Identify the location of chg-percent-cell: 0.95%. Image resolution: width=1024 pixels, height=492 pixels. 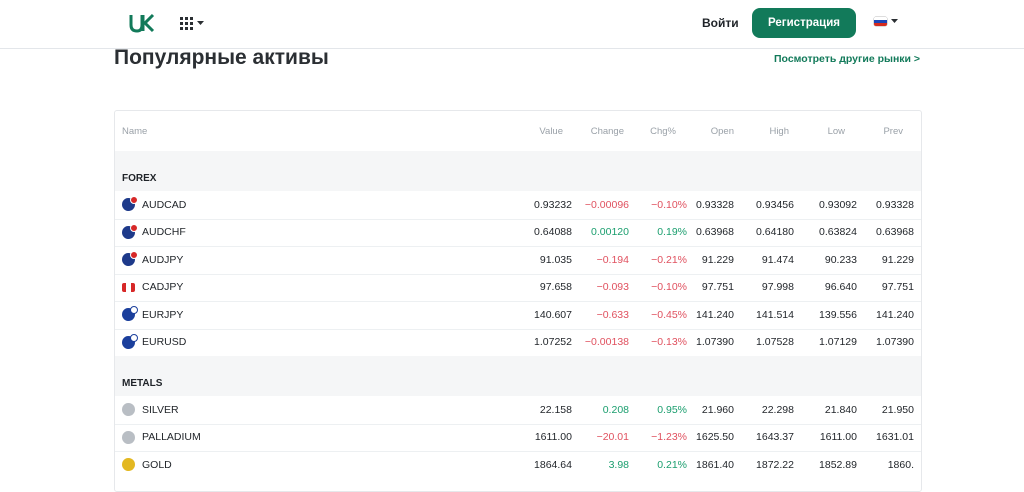
(672, 409).